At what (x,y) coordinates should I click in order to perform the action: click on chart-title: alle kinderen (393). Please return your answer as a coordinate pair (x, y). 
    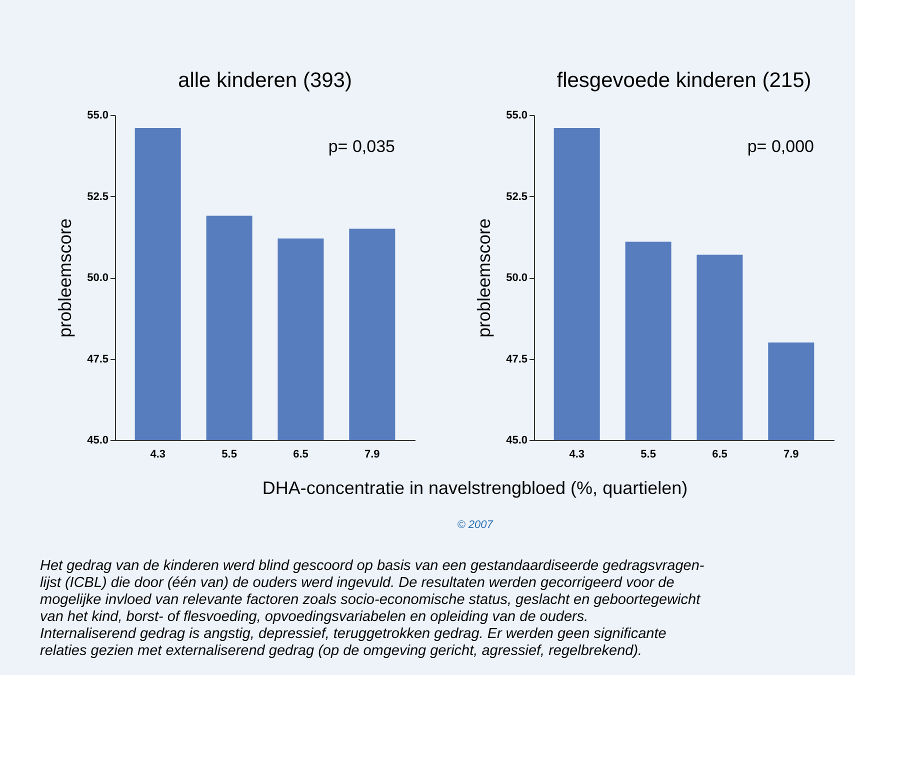
    Looking at the image, I should click on (265, 80).